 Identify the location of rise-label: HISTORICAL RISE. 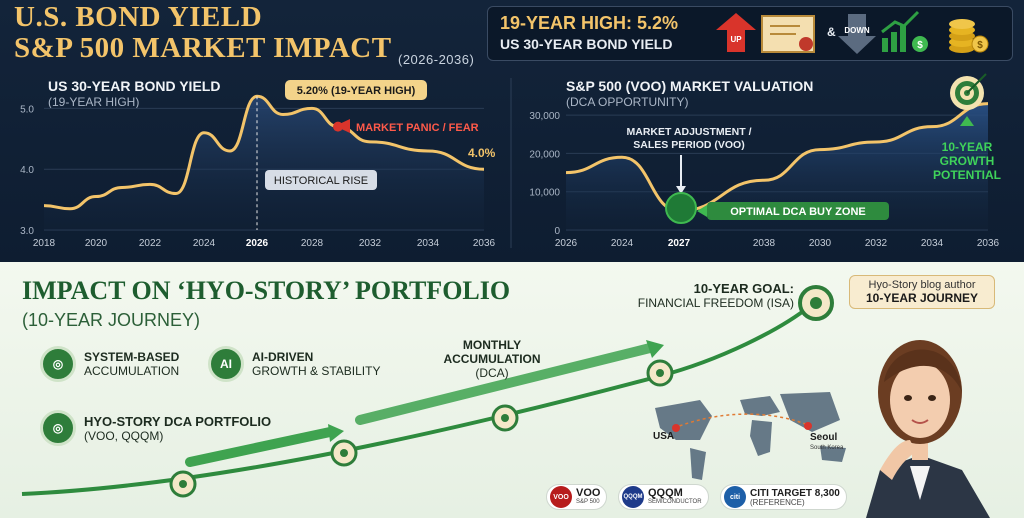
(321, 181).